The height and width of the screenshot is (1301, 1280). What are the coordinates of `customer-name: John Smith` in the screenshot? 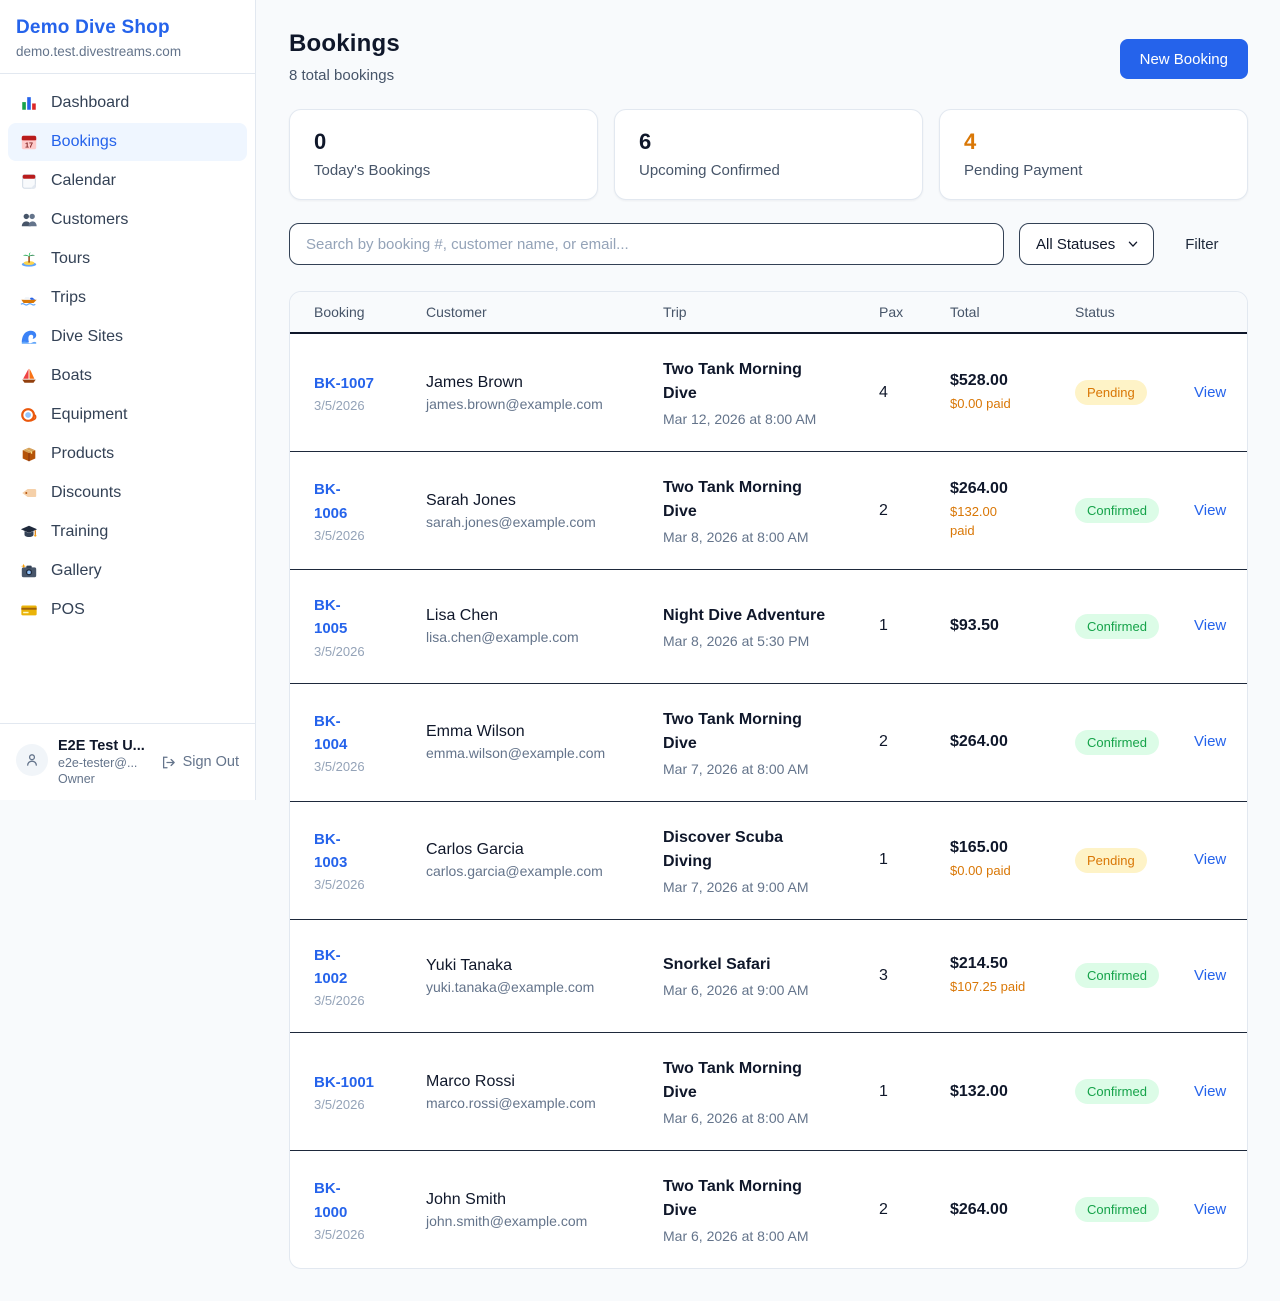 It's located at (466, 1199).